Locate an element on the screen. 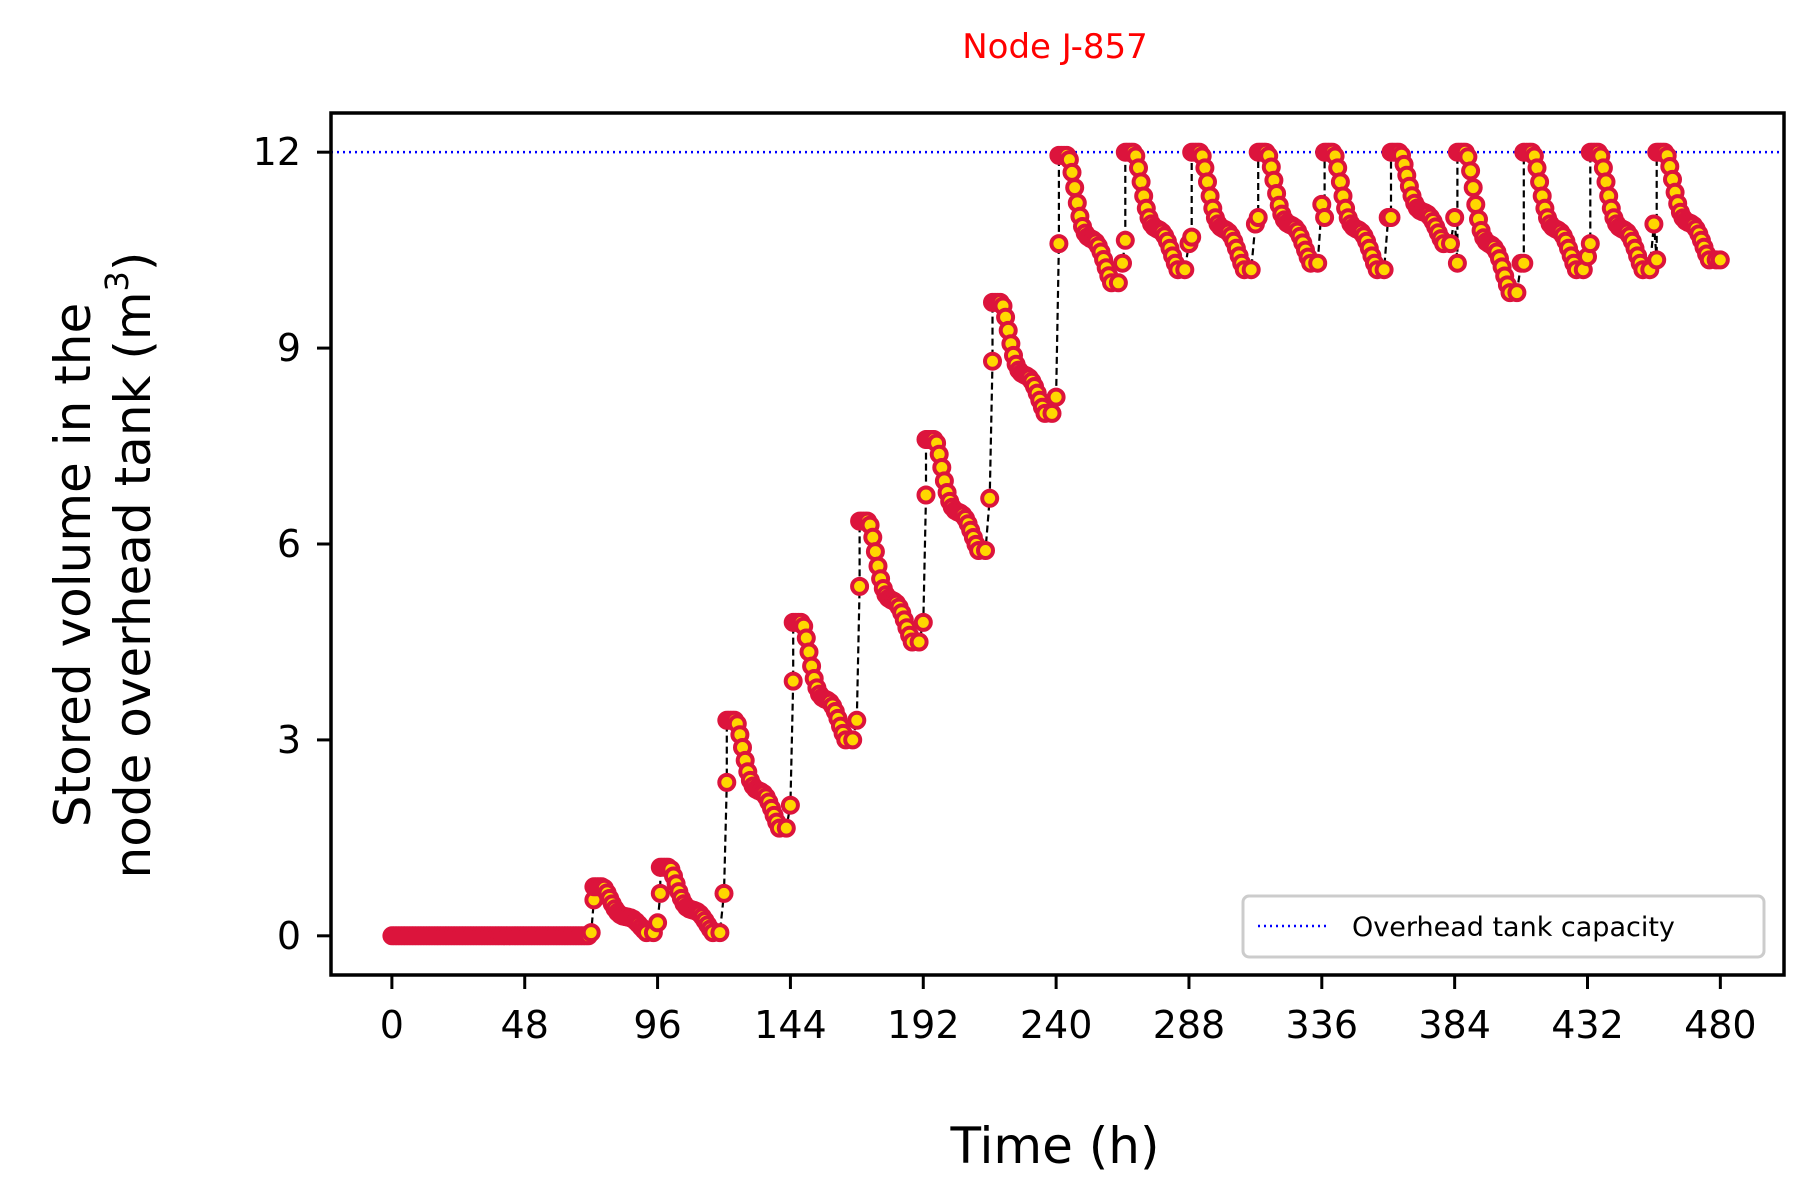 This screenshot has width=1800, height=1200. legend-box is located at coordinates (1503, 926).